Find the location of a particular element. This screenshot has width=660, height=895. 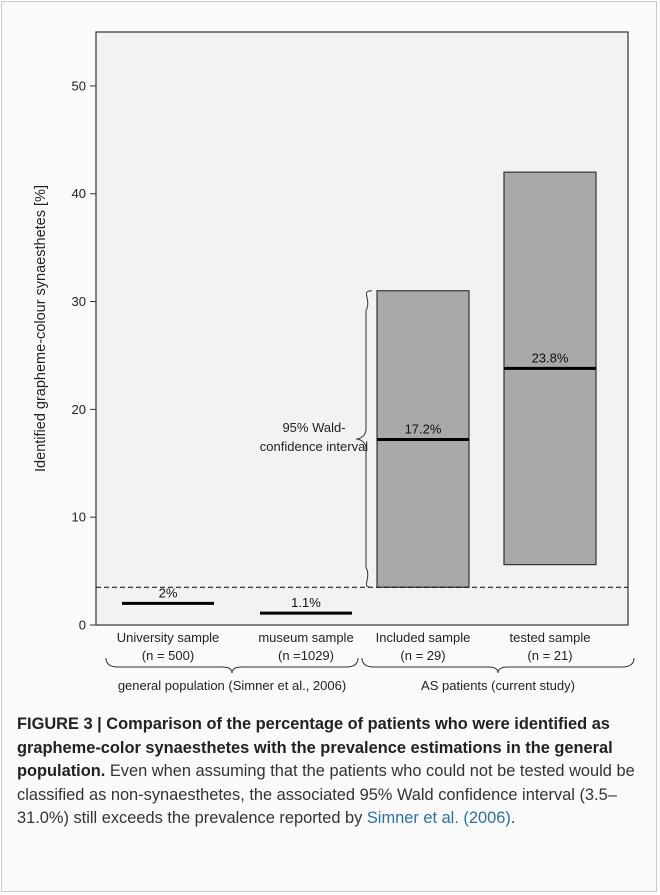

value-label: 1.1% is located at coordinates (306, 602).